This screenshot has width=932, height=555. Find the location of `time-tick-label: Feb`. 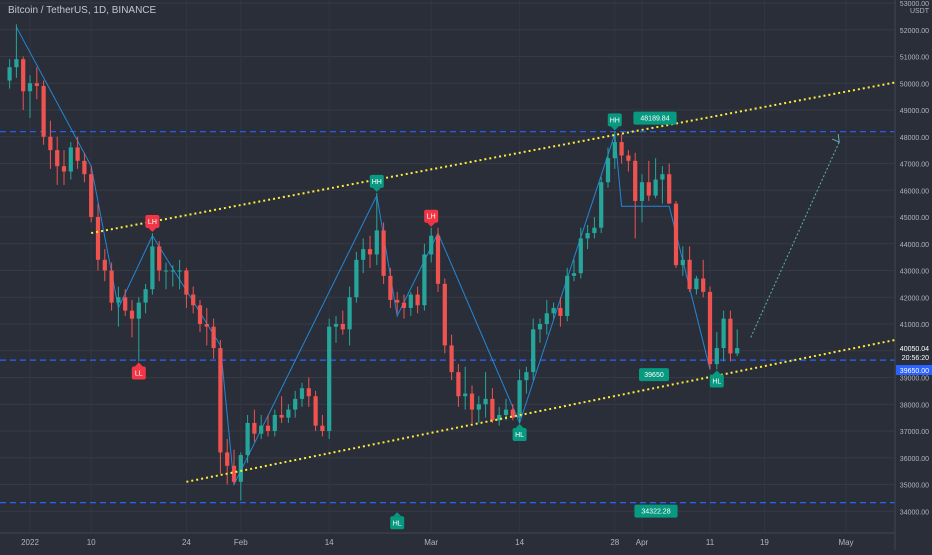

time-tick-label: Feb is located at coordinates (241, 542).